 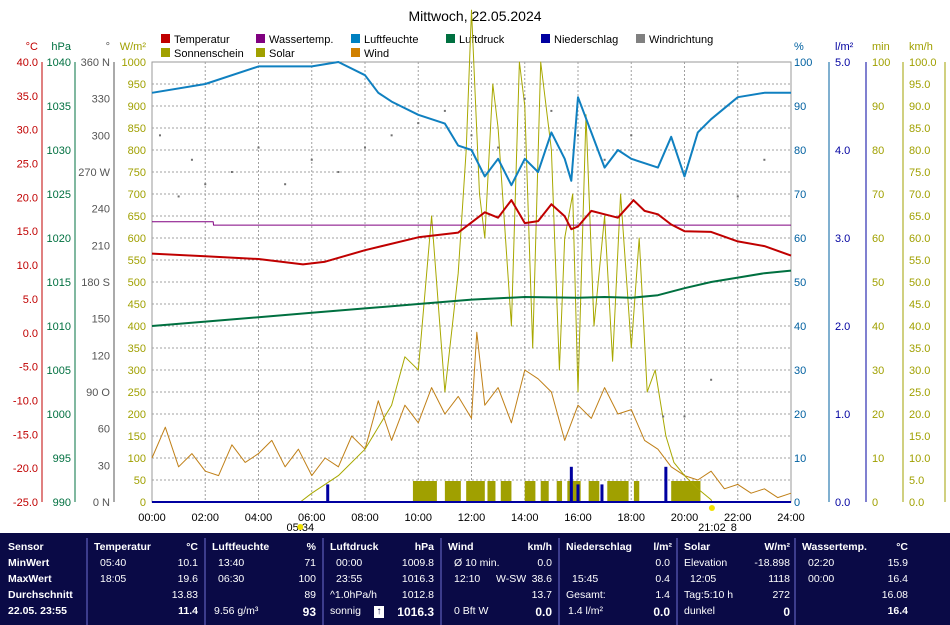 I want to click on wind-tick-label: 0.0, so click(x=916, y=503).